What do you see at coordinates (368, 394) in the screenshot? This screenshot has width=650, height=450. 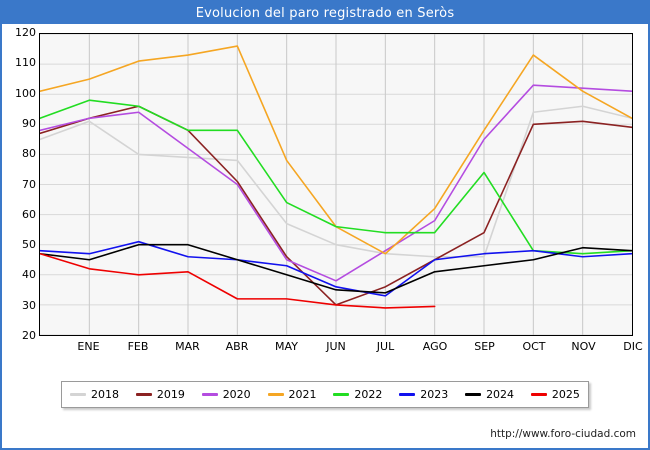 I see `legend-label: 2022` at bounding box center [368, 394].